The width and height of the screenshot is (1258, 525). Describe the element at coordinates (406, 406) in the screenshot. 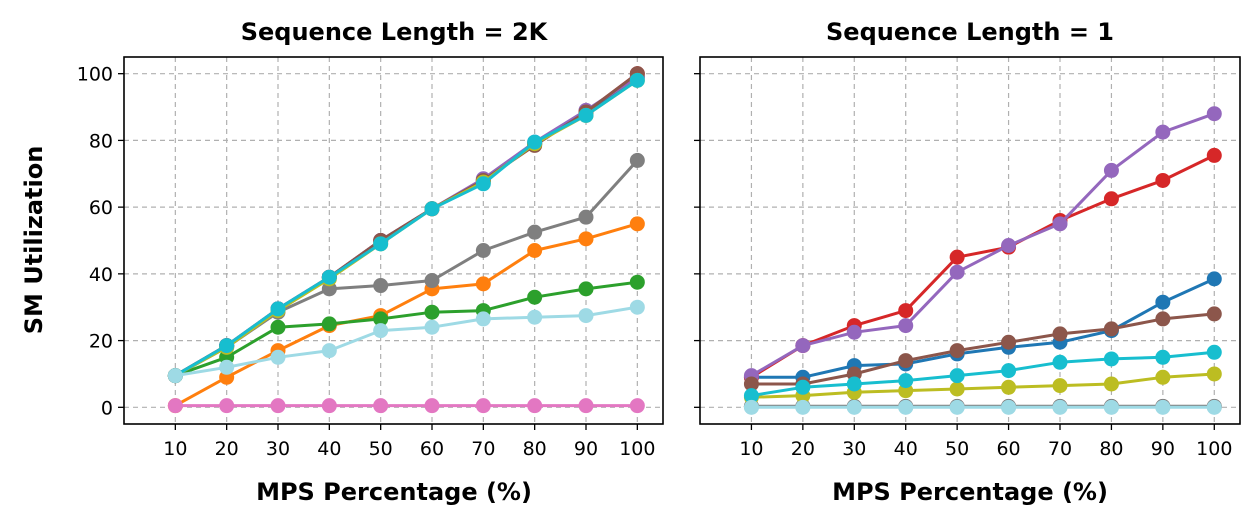

I see `series-s7` at that location.